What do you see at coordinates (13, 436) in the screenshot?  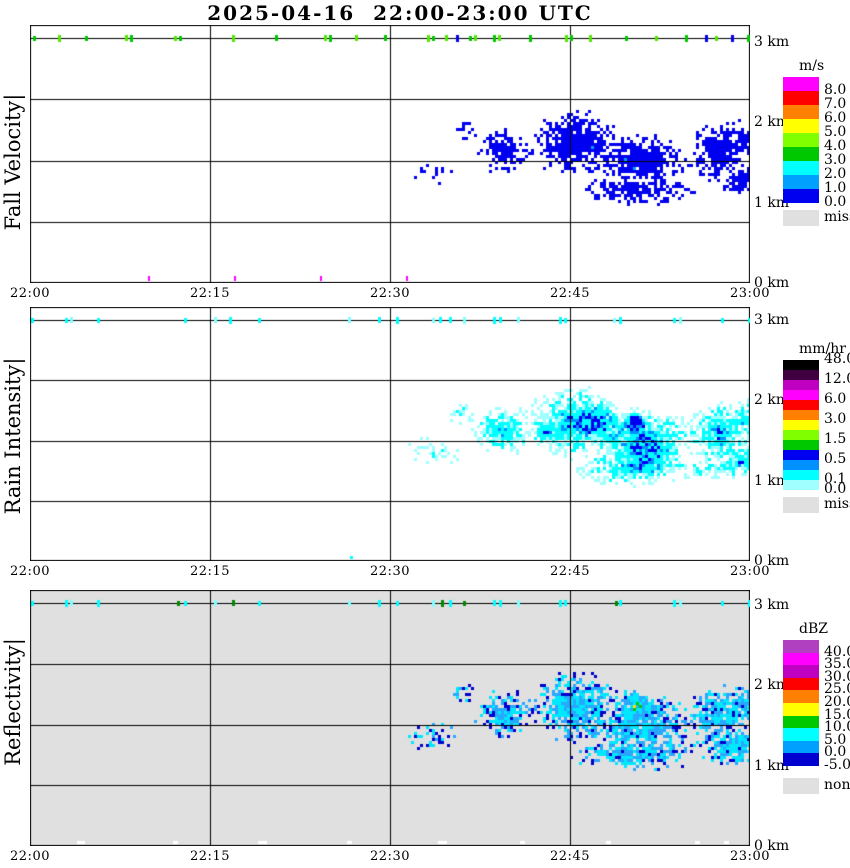 I see `y-axis-title-rain-intensity: Rain Intensity|` at bounding box center [13, 436].